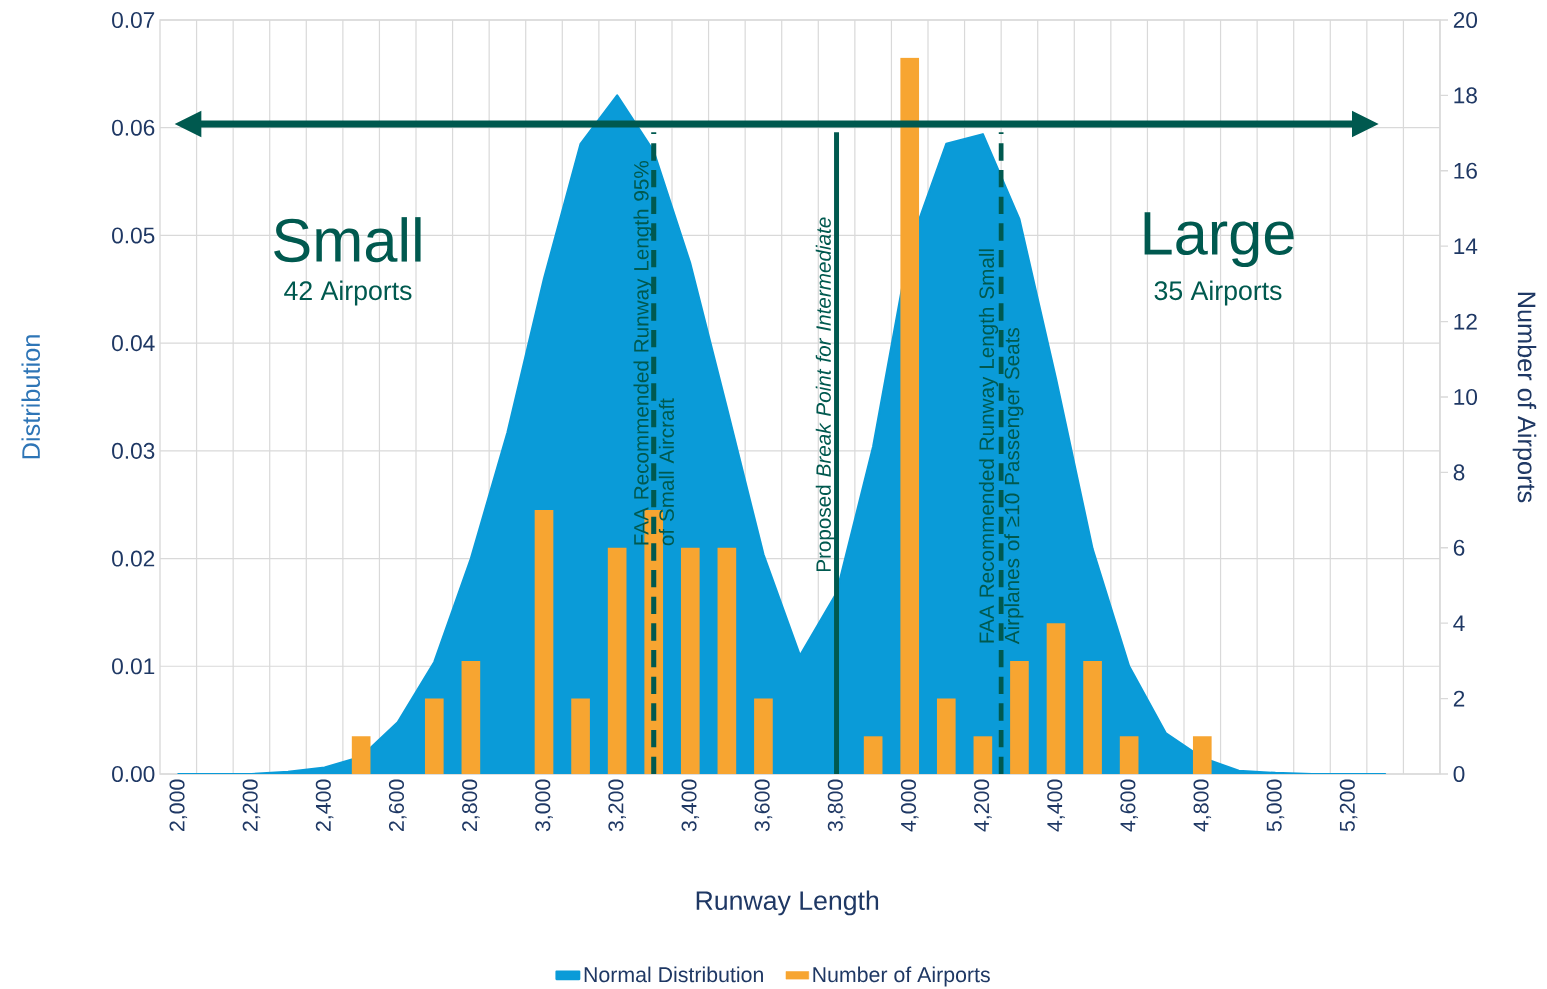 The width and height of the screenshot is (1547, 989). What do you see at coordinates (133, 666) in the screenshot?
I see `y-tick-label: 0.01` at bounding box center [133, 666].